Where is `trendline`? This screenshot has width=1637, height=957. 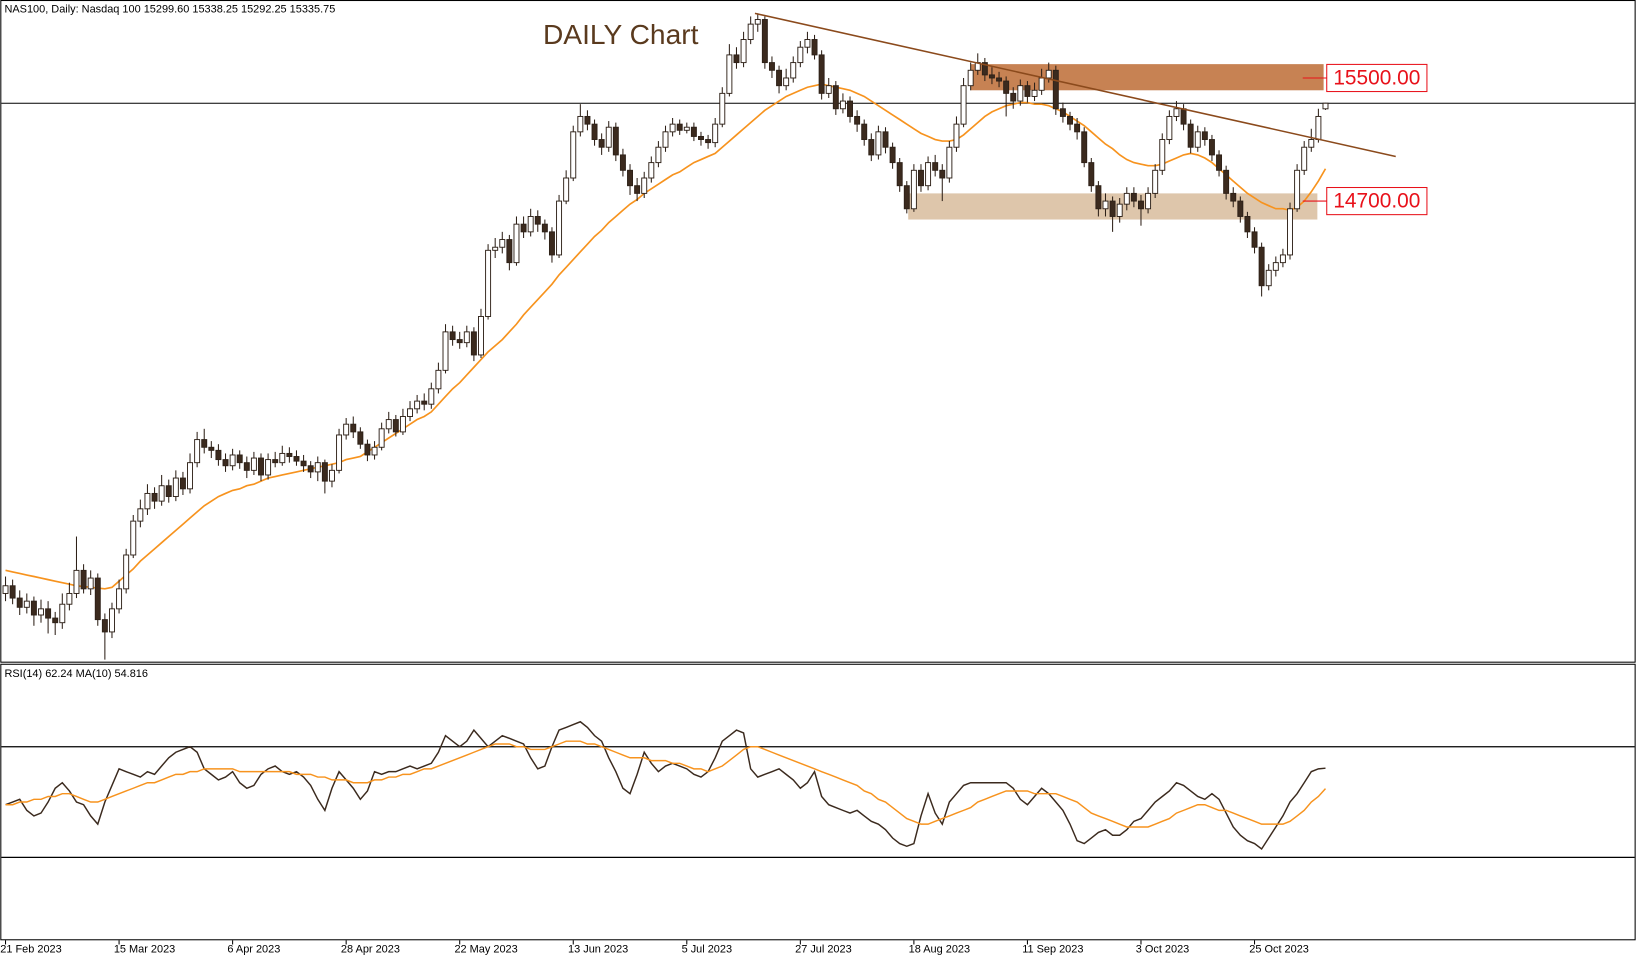 trendline is located at coordinates (1075, 85).